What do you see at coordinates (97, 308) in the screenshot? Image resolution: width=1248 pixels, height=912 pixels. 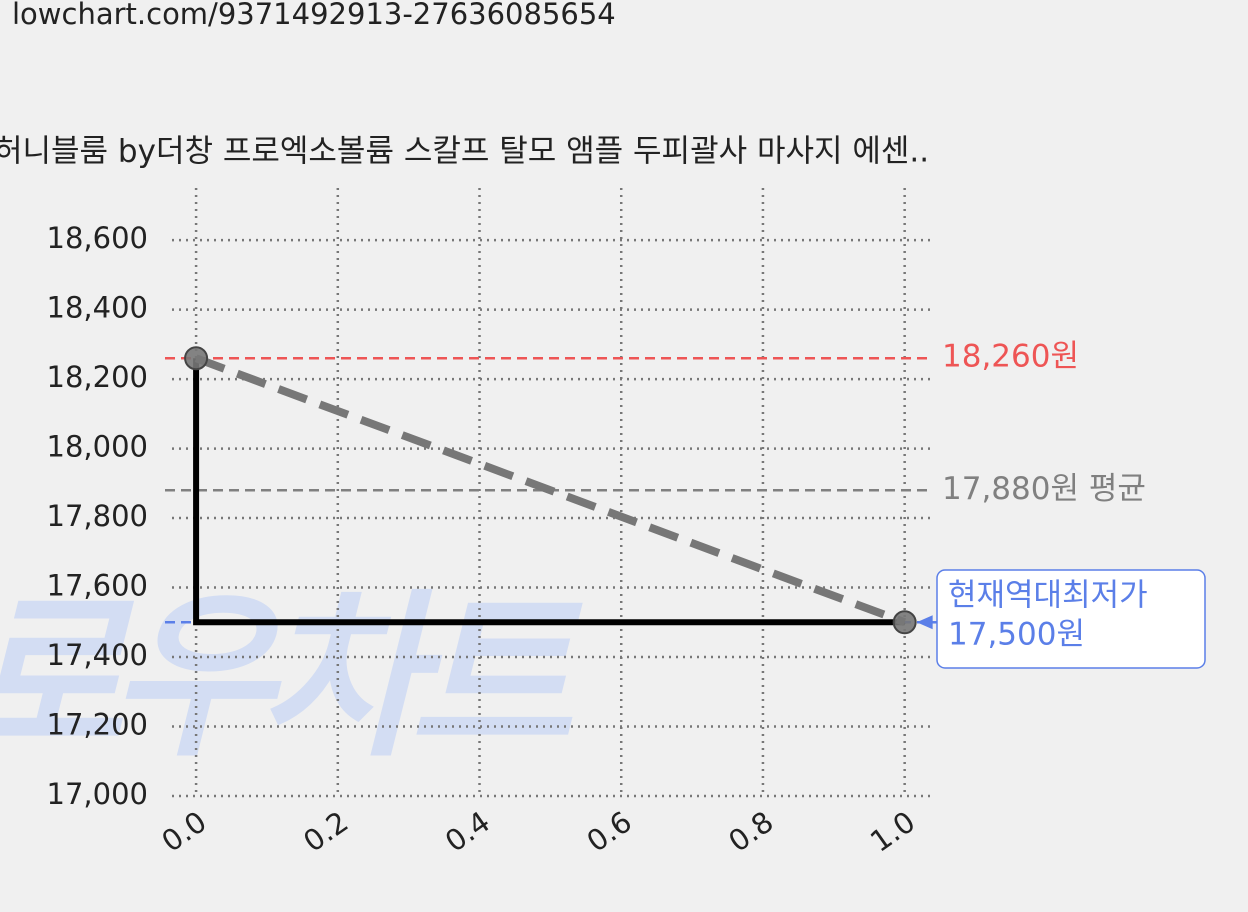 I see `y-tick-label: 18,400` at bounding box center [97, 308].